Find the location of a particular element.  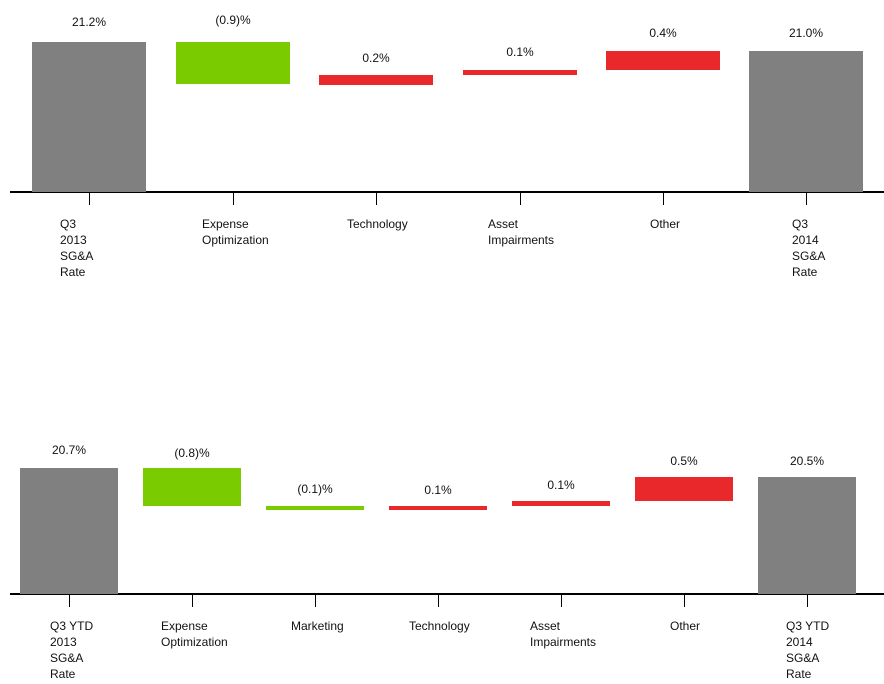

category-label-line: Marketing is located at coordinates (317, 626).